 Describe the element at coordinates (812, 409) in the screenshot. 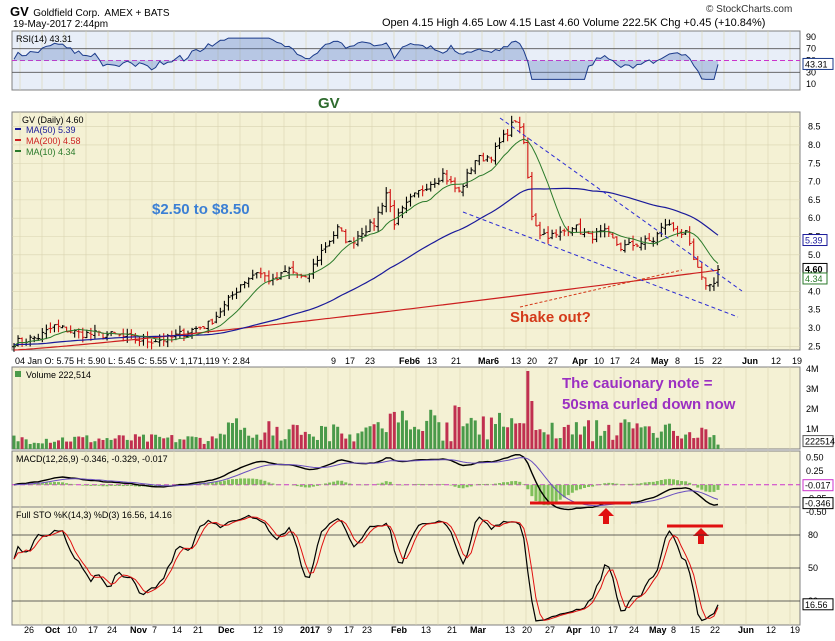

I see `volume-tick-label: 2M` at that location.